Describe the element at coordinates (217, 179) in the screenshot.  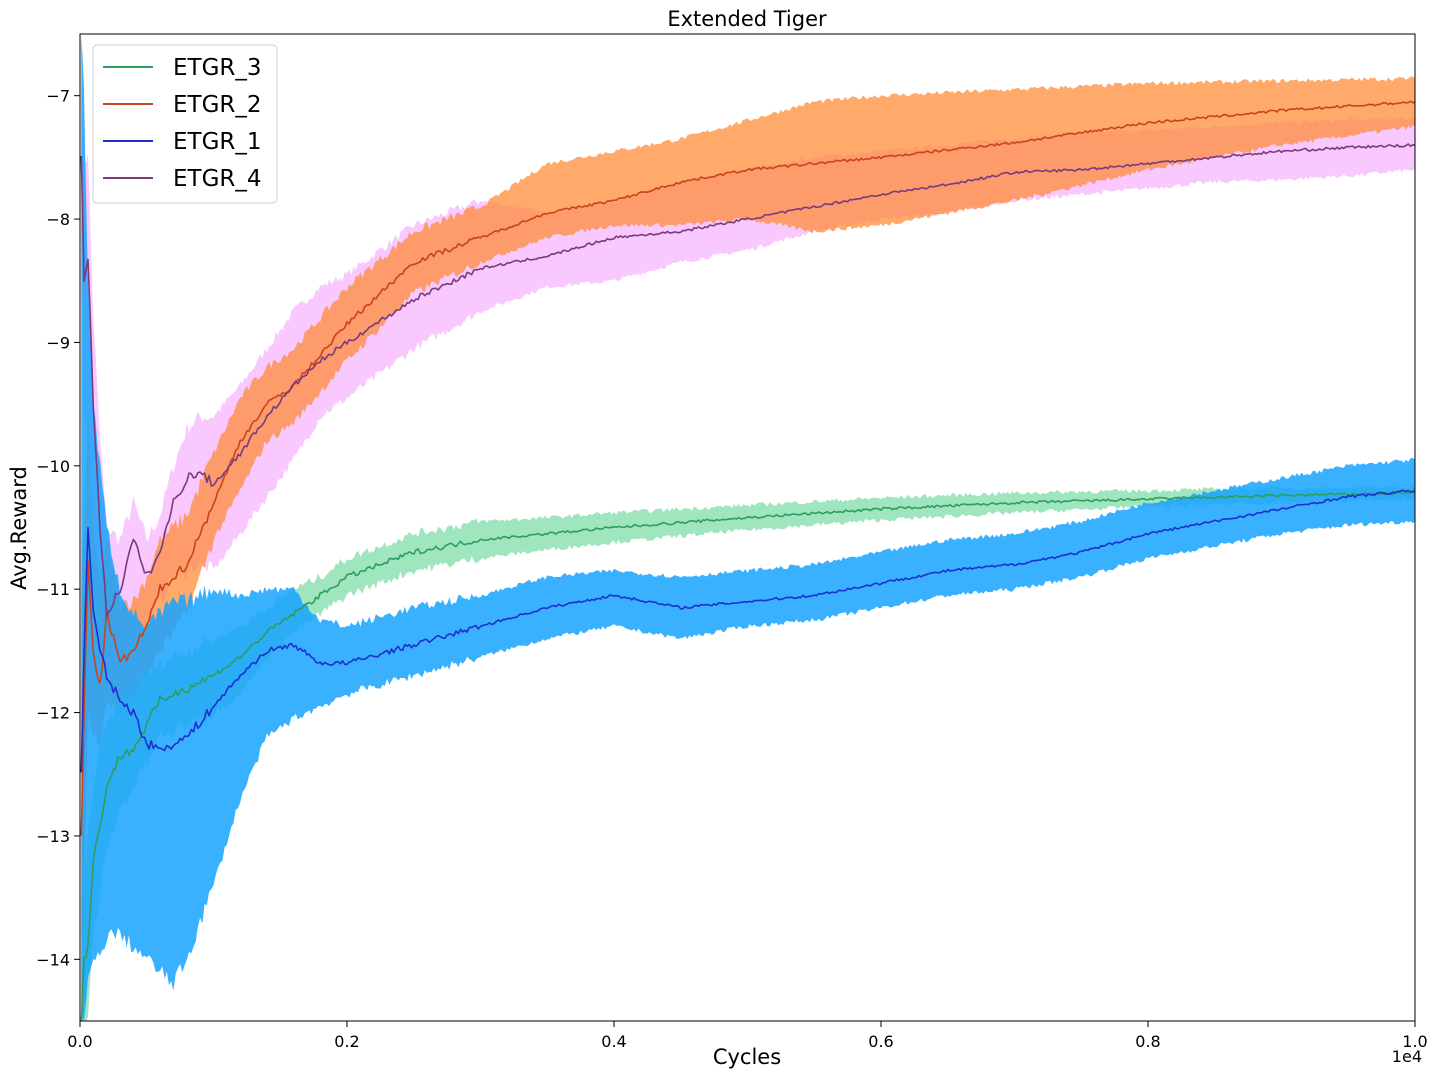
I see `legend-label: ETGR_4` at that location.